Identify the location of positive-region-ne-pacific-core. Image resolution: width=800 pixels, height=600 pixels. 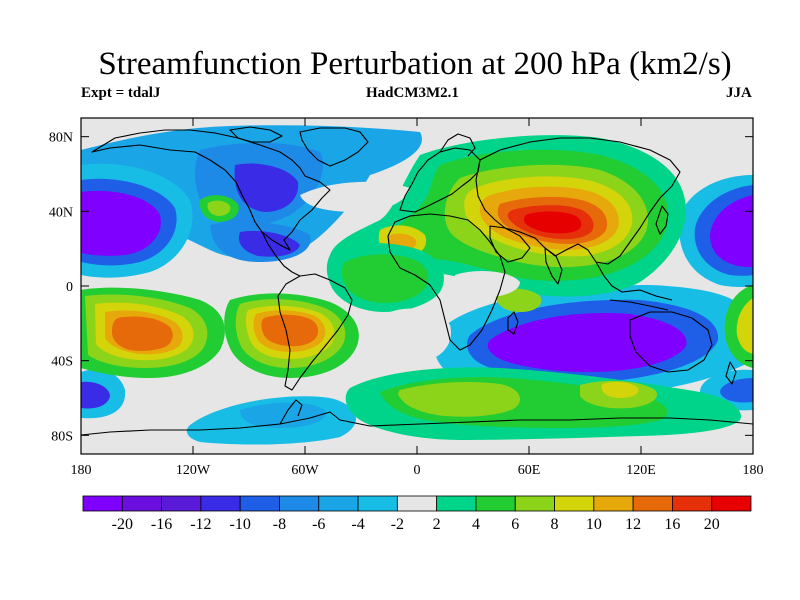
(219, 208).